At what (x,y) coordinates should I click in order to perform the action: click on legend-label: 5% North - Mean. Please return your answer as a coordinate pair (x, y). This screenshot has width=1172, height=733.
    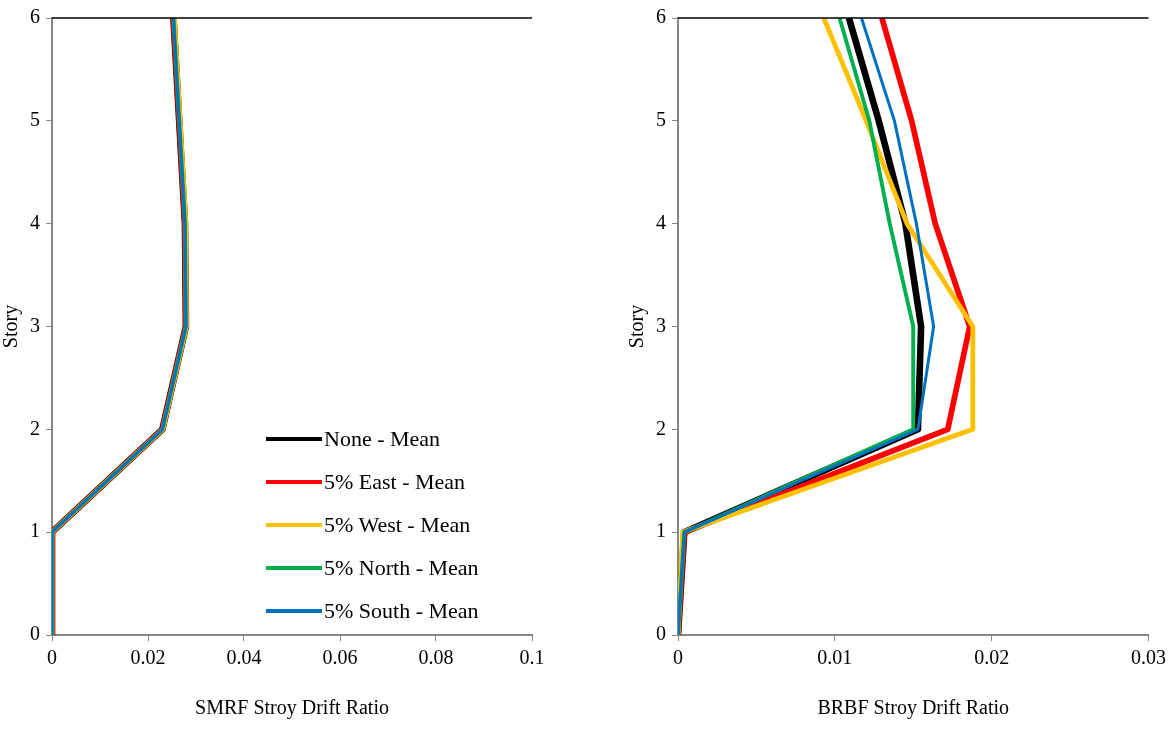
    Looking at the image, I should click on (401, 567).